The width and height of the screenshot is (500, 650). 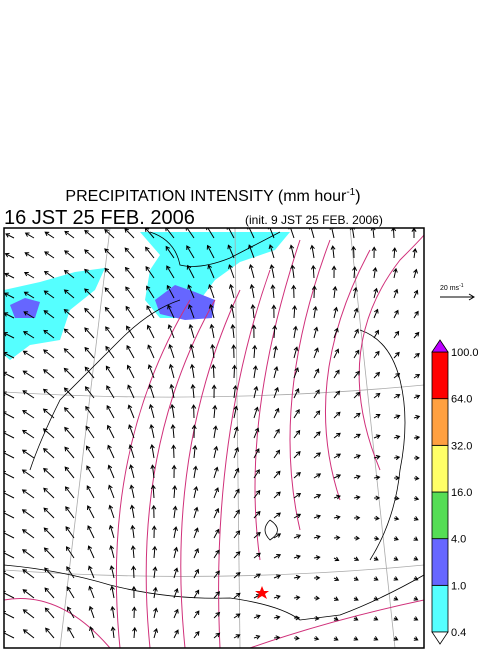 I want to click on title-main: PRECIPITATION INTENSITY (mm hour, so click(x=206, y=196).